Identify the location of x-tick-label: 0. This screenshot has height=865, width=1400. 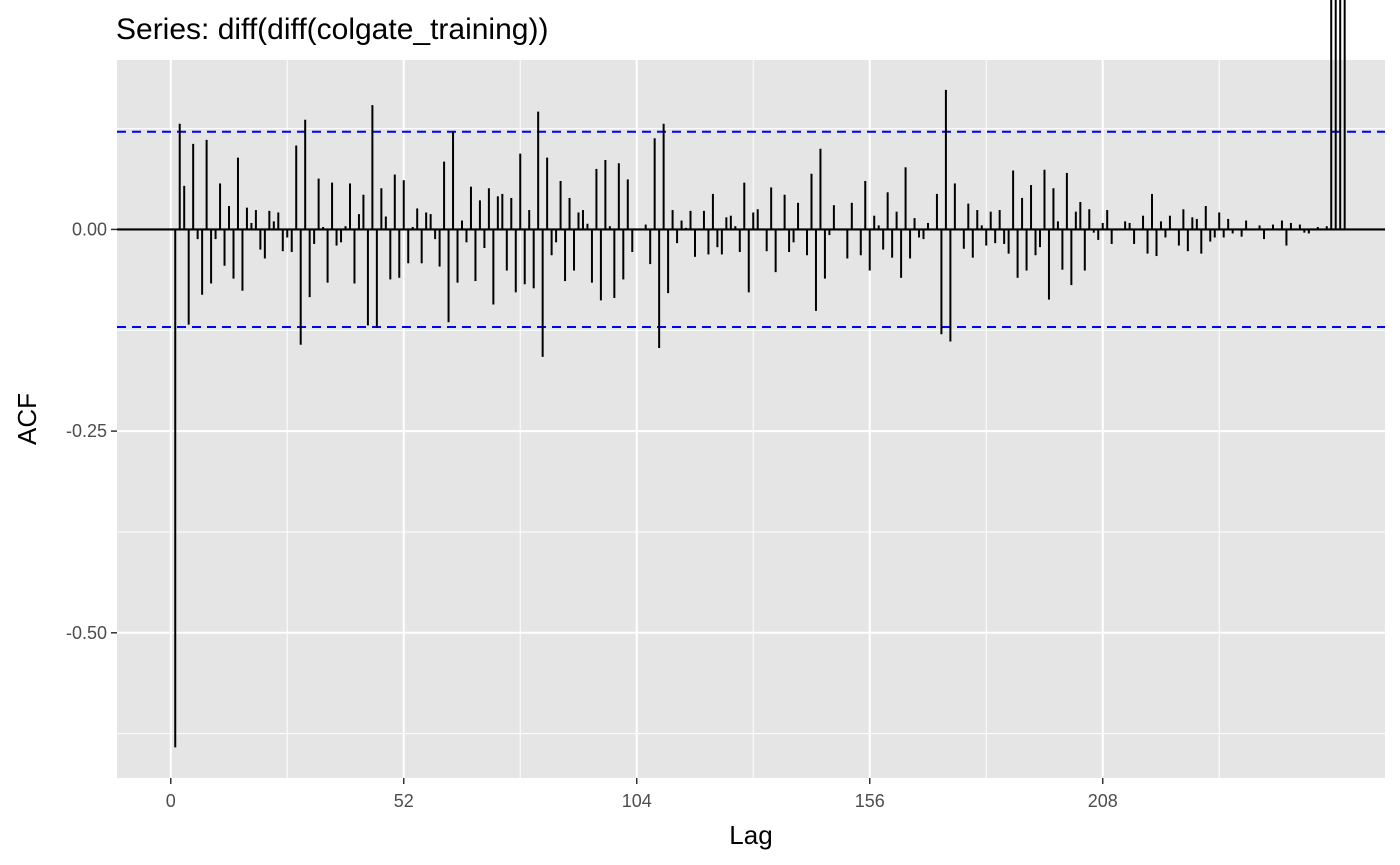
(171, 801).